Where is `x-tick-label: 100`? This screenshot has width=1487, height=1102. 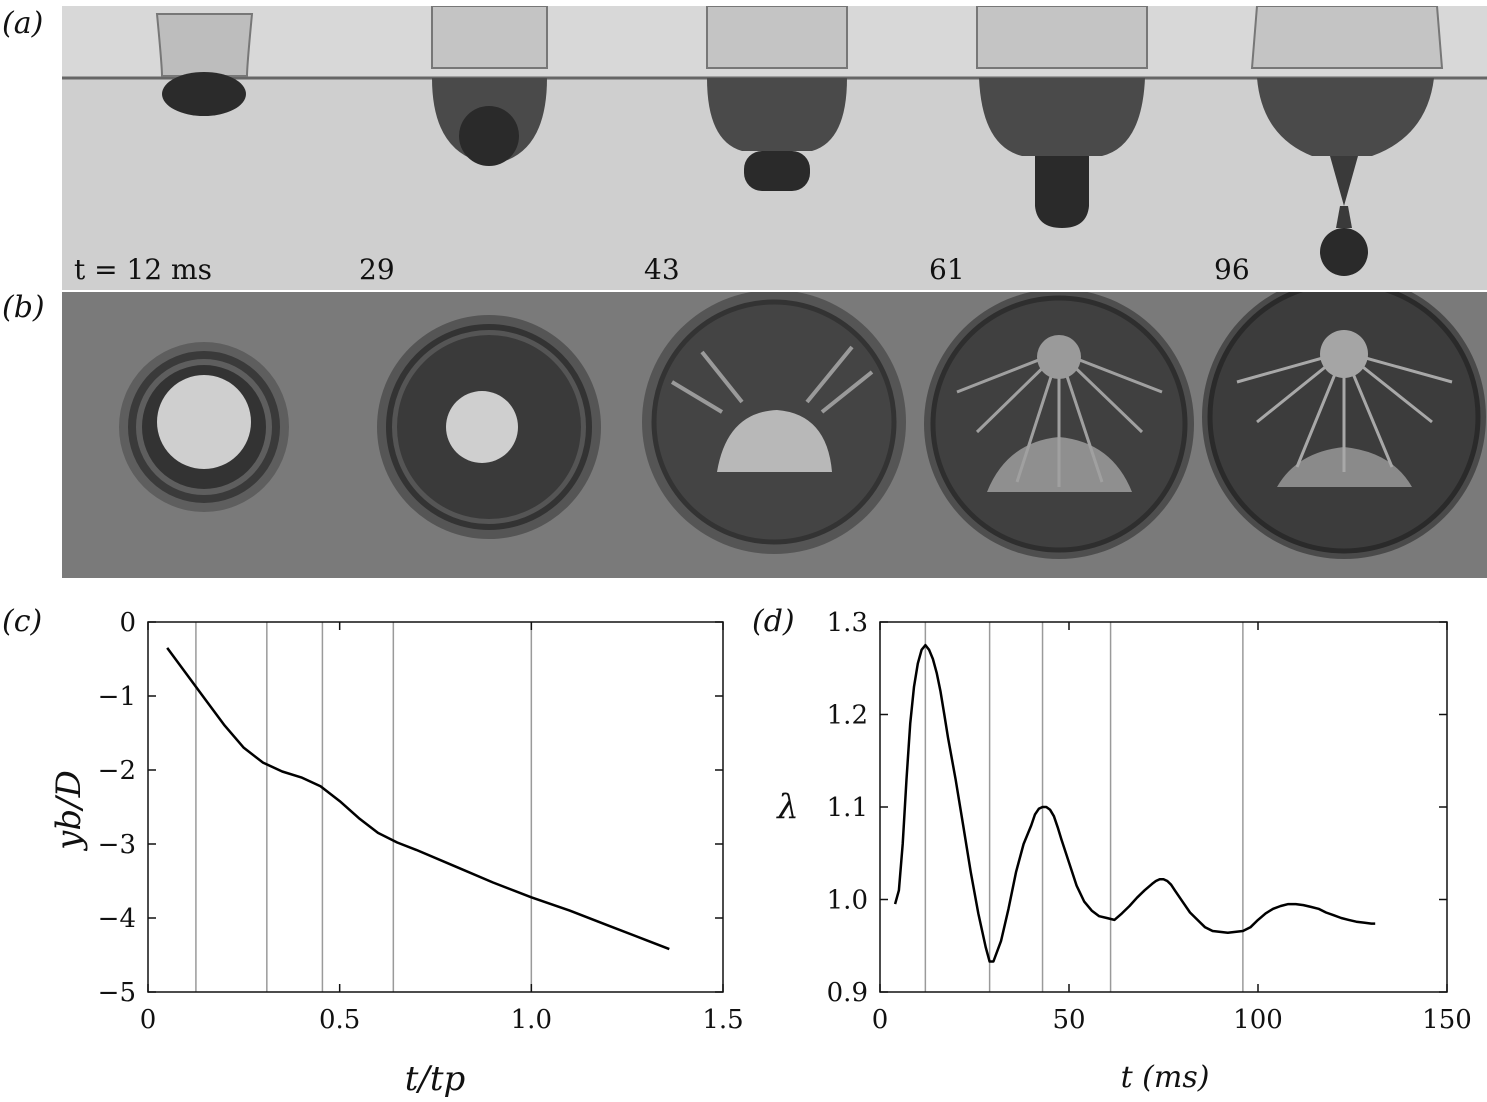 x-tick-label: 100 is located at coordinates (1258, 1020).